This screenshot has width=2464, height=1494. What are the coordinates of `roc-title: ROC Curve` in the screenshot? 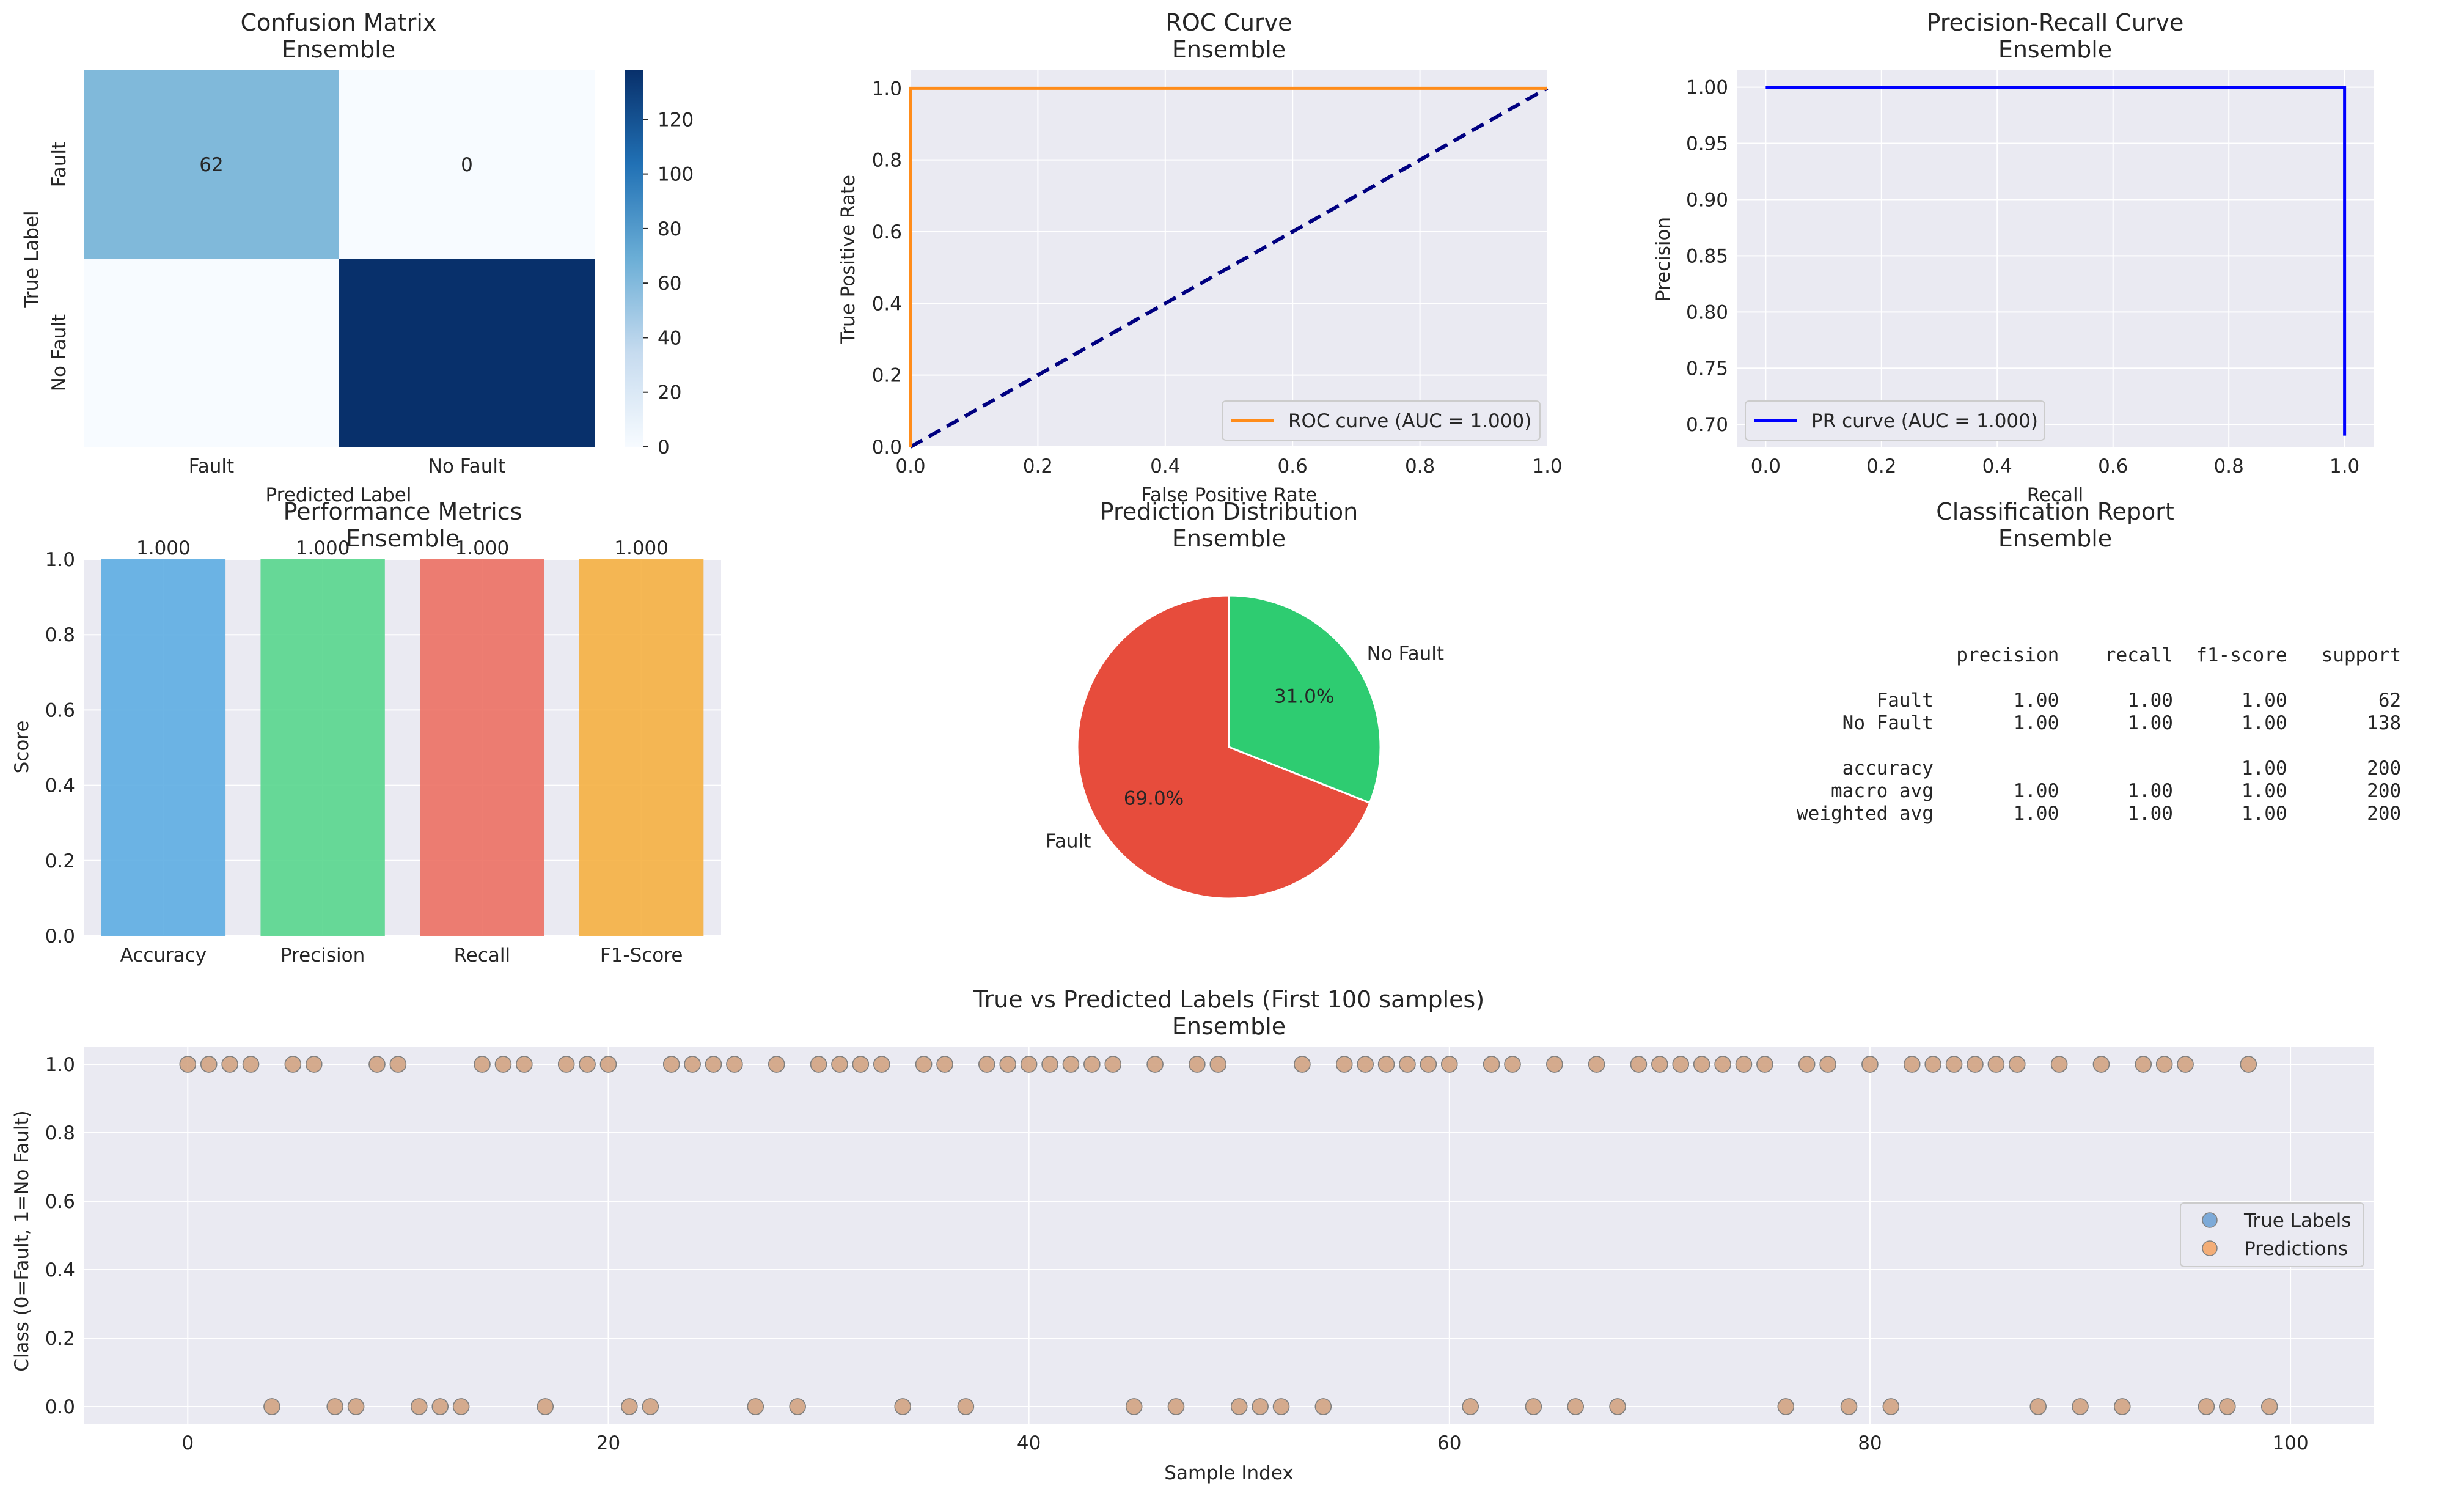 It's located at (1229, 22).